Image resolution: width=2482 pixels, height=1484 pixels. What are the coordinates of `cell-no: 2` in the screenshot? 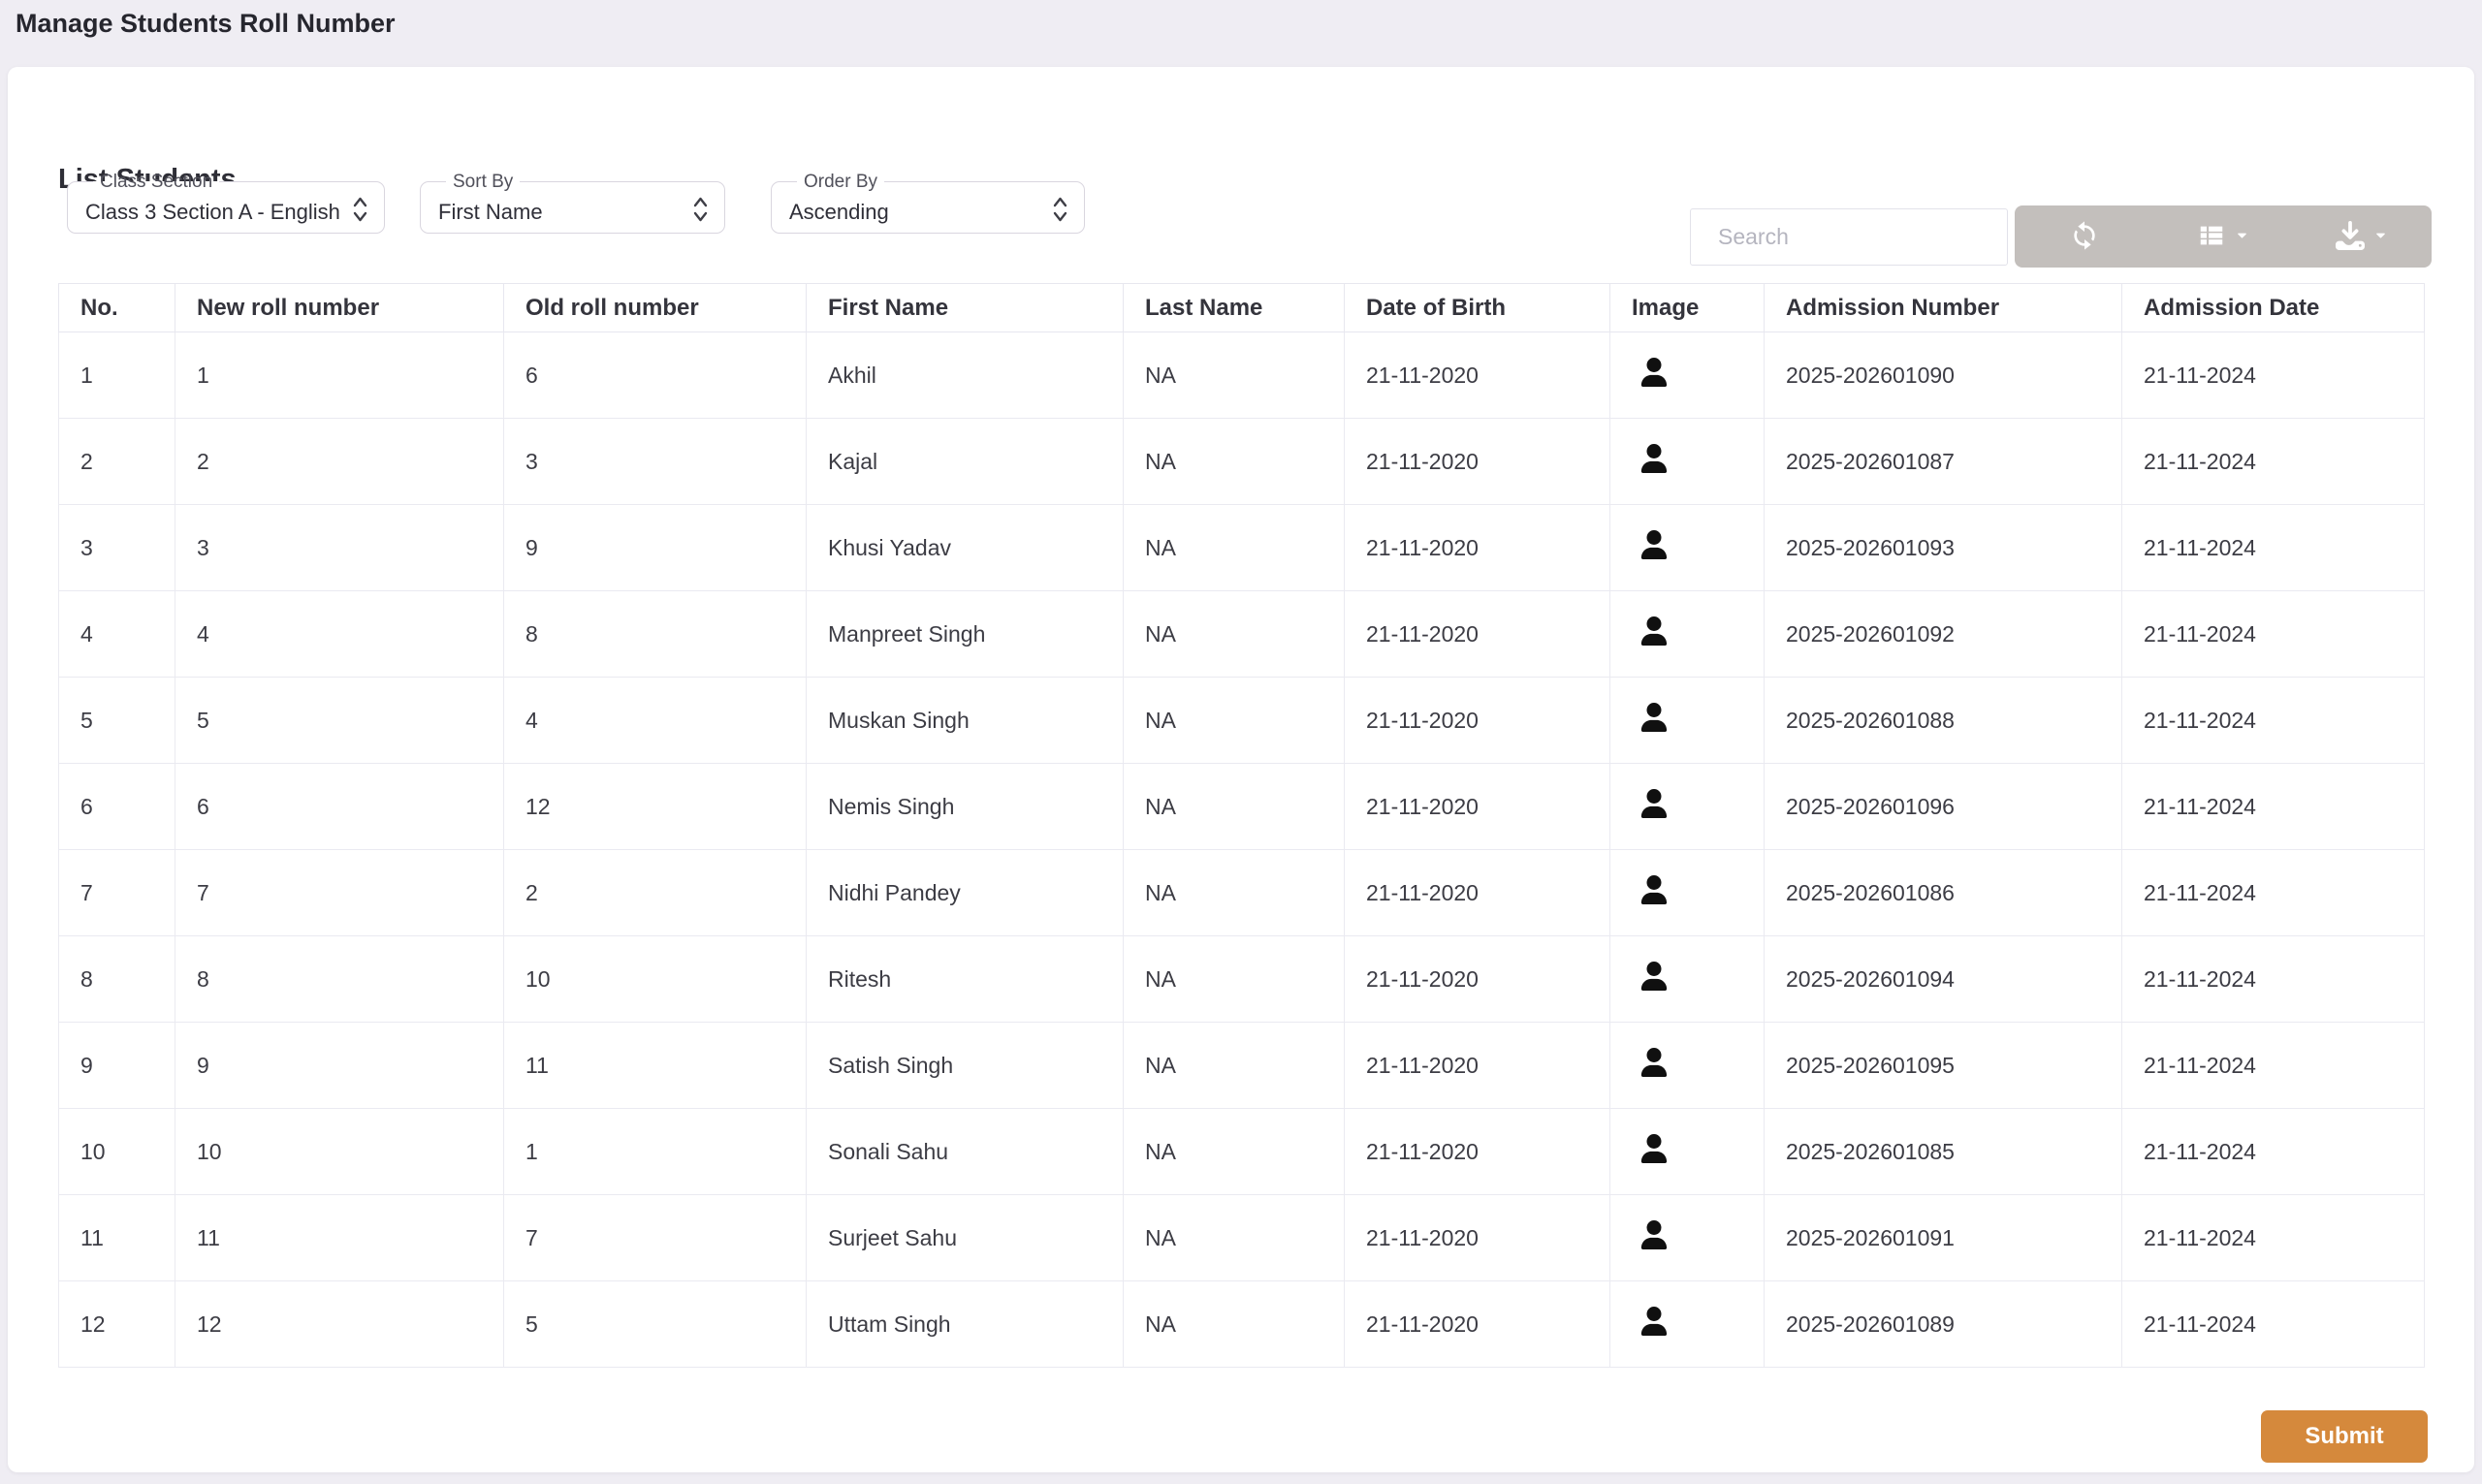 It's located at (116, 462).